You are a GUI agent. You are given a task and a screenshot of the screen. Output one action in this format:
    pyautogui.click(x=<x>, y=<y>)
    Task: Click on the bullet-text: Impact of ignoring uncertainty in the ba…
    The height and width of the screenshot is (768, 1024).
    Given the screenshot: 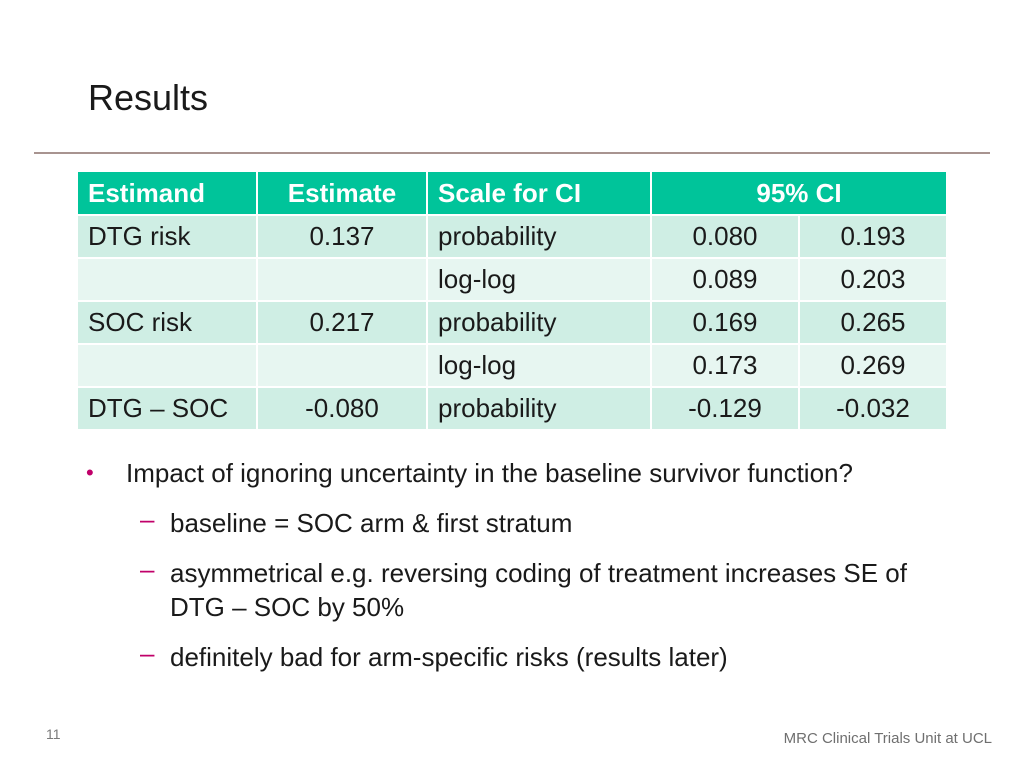 What is the action you would take?
    pyautogui.click(x=489, y=473)
    